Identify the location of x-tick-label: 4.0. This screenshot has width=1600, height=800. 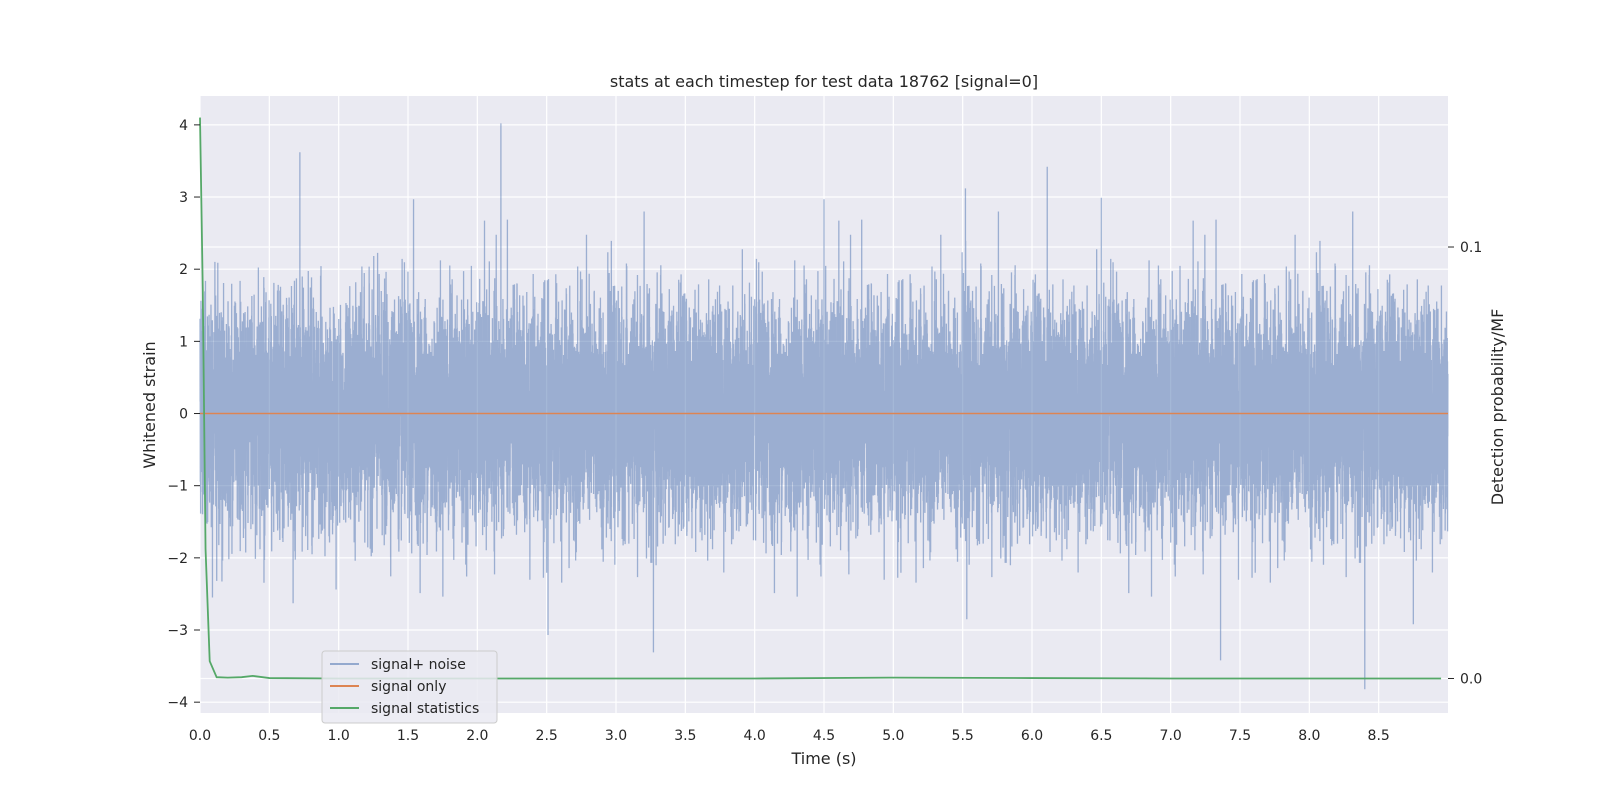
(755, 736).